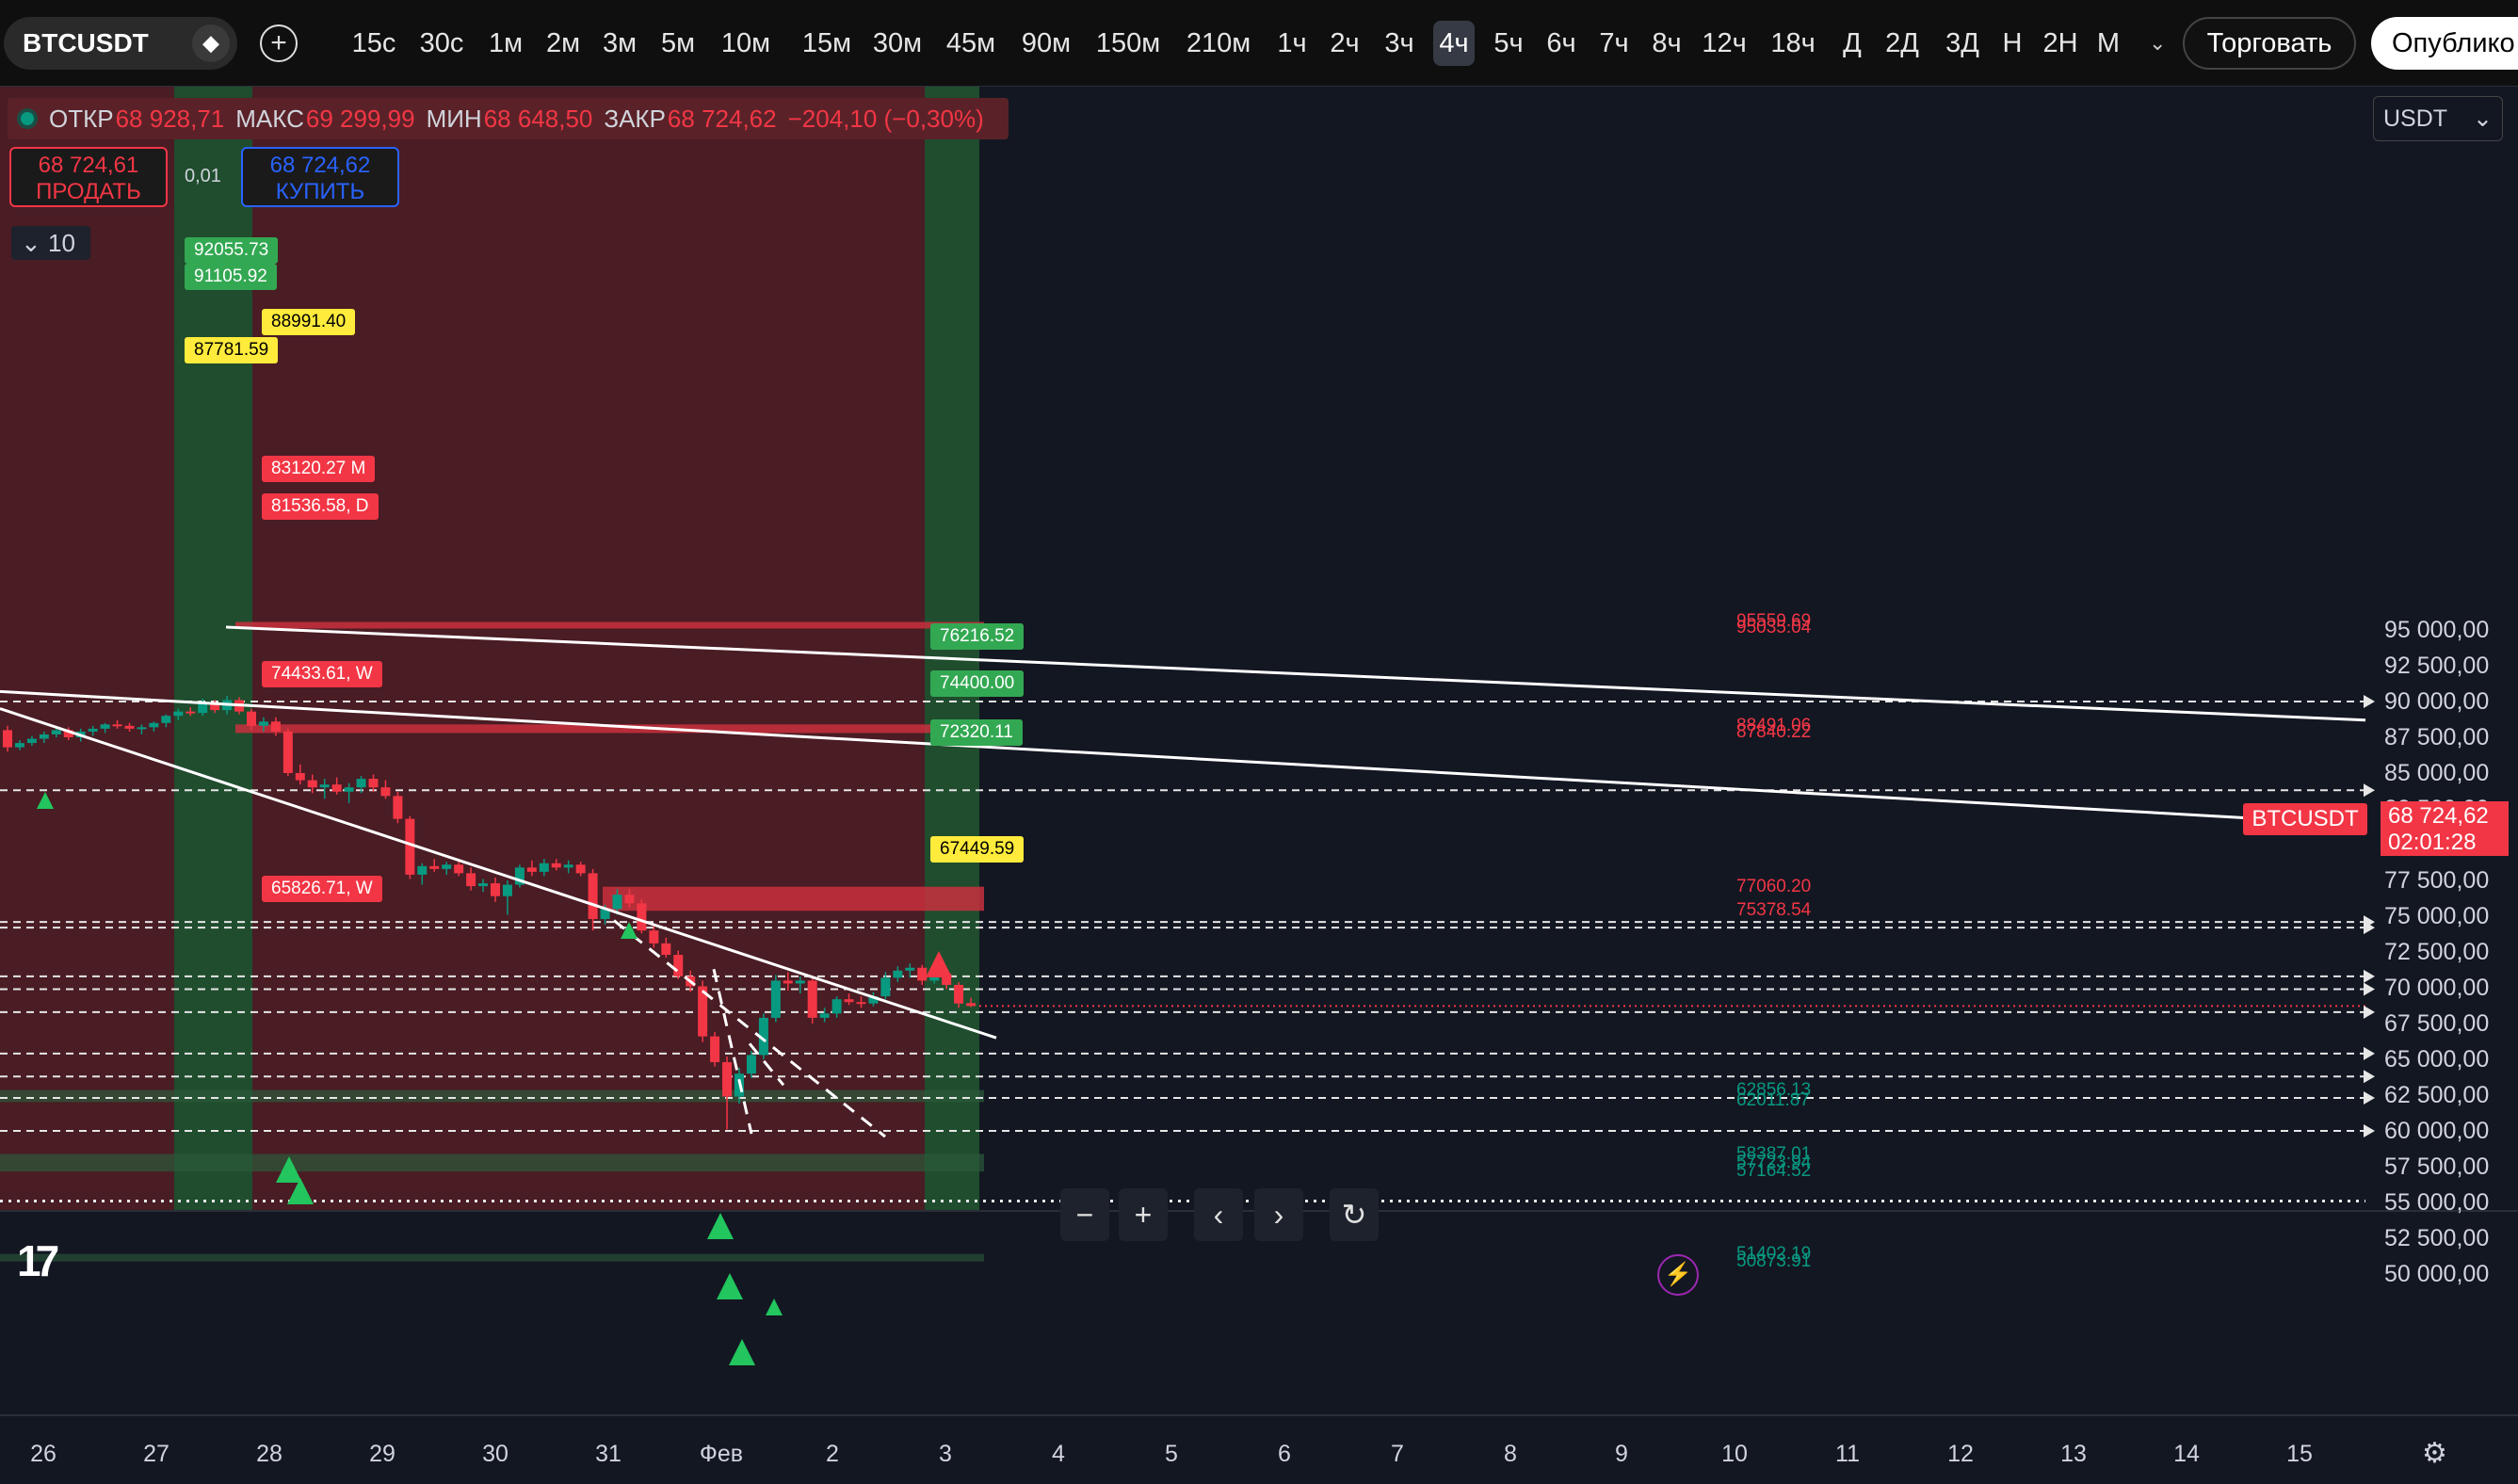 Image resolution: width=2518 pixels, height=1484 pixels. What do you see at coordinates (1345, 43) in the screenshot?
I see `interval-14: 2ч` at bounding box center [1345, 43].